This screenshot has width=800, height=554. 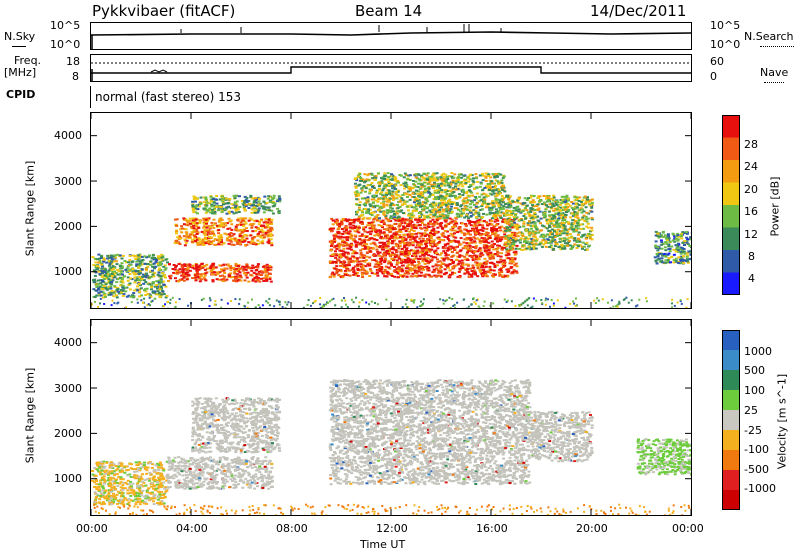 I want to click on velocity-cb-tick-m500: -500, so click(x=756, y=469).